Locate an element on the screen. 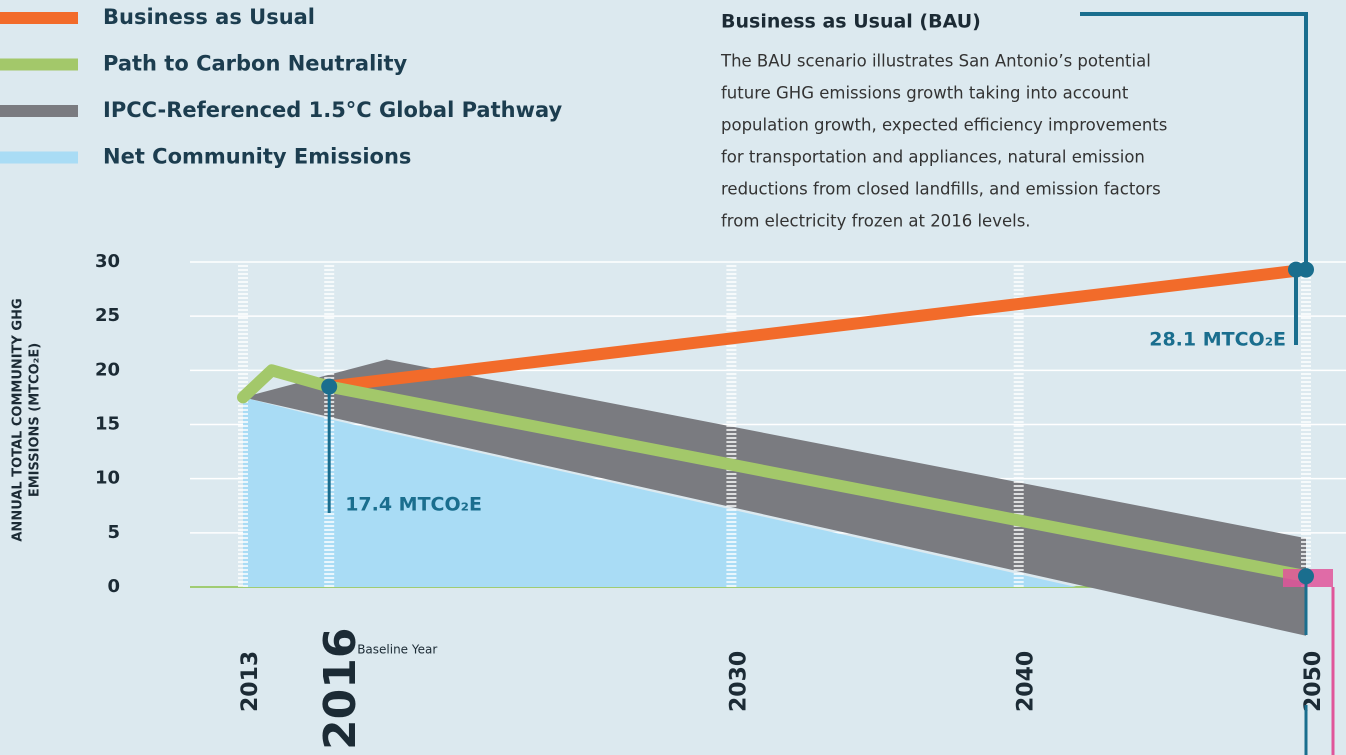  series-line is located at coordinates (817, 328).